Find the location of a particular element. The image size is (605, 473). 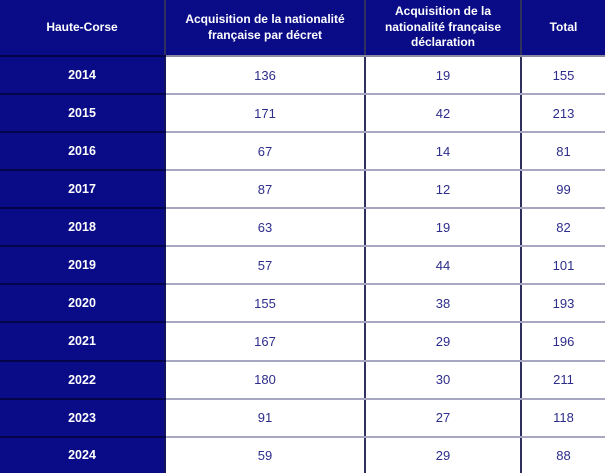

year-cell: 2023 is located at coordinates (83, 418).